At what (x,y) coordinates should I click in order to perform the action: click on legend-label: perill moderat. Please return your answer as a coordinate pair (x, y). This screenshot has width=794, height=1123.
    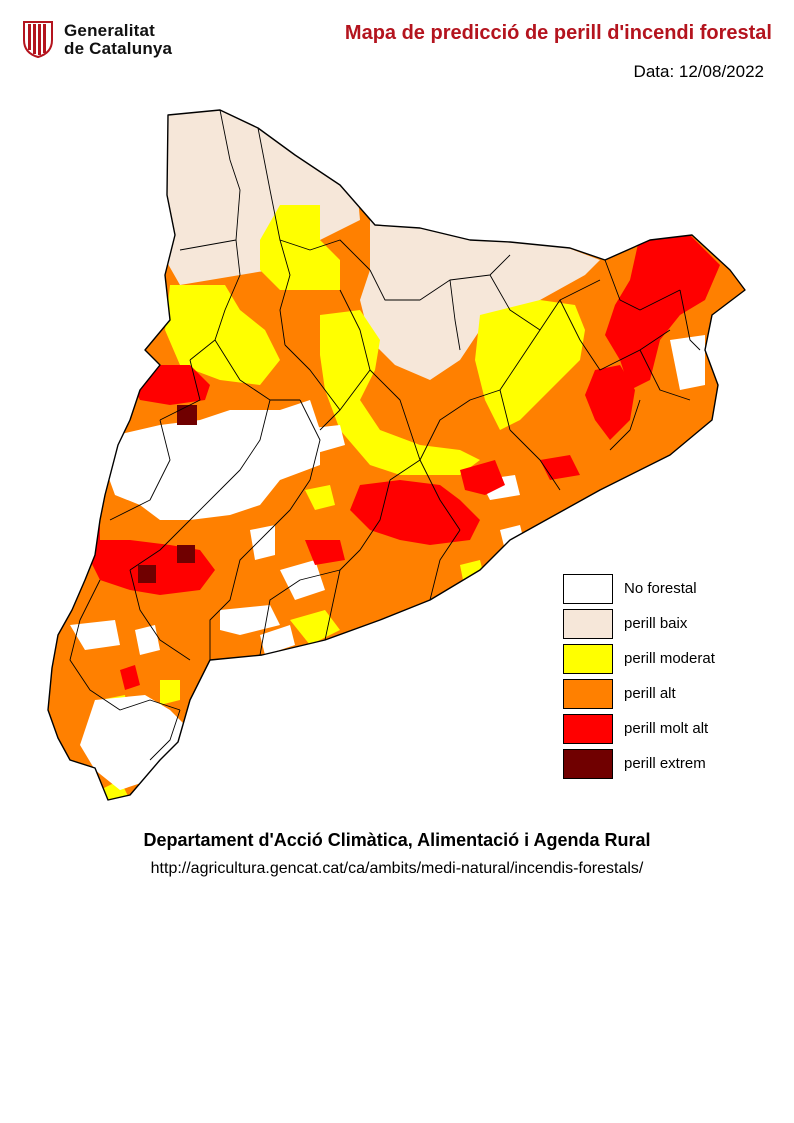
    Looking at the image, I should click on (669, 658).